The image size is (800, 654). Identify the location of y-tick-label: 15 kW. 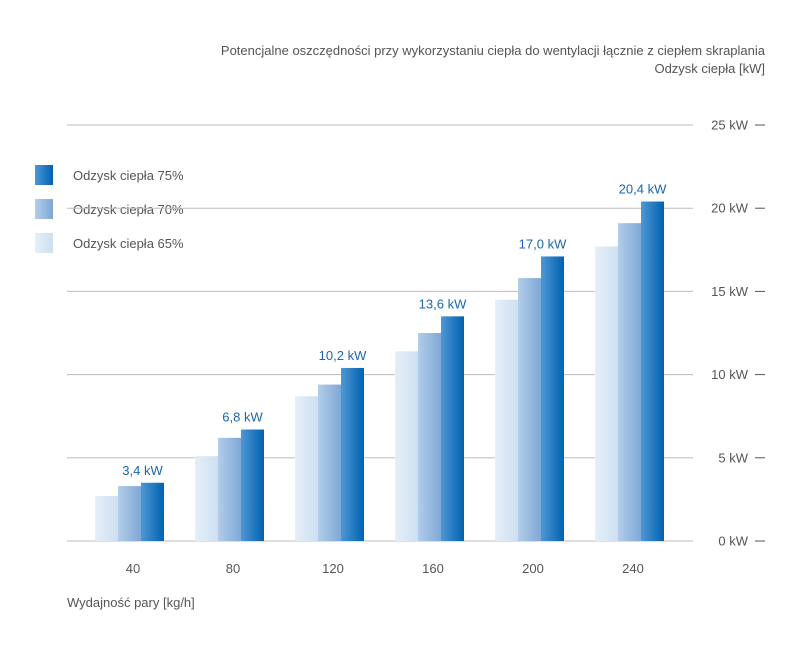
(730, 291).